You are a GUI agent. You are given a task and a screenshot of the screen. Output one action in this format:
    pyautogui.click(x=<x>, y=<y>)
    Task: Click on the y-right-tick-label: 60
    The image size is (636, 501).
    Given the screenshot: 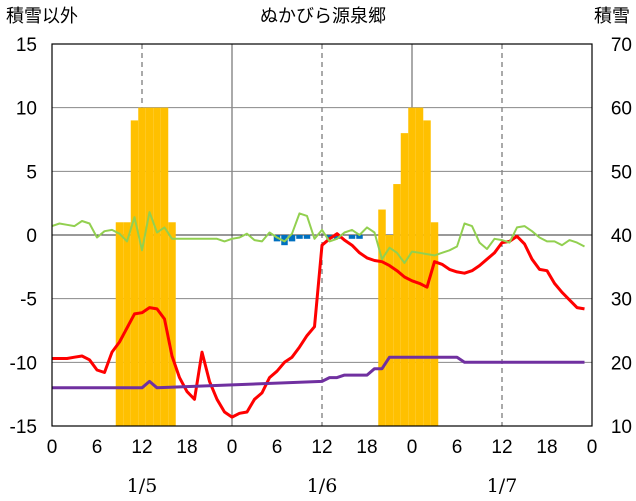 What is the action you would take?
    pyautogui.click(x=621, y=109)
    